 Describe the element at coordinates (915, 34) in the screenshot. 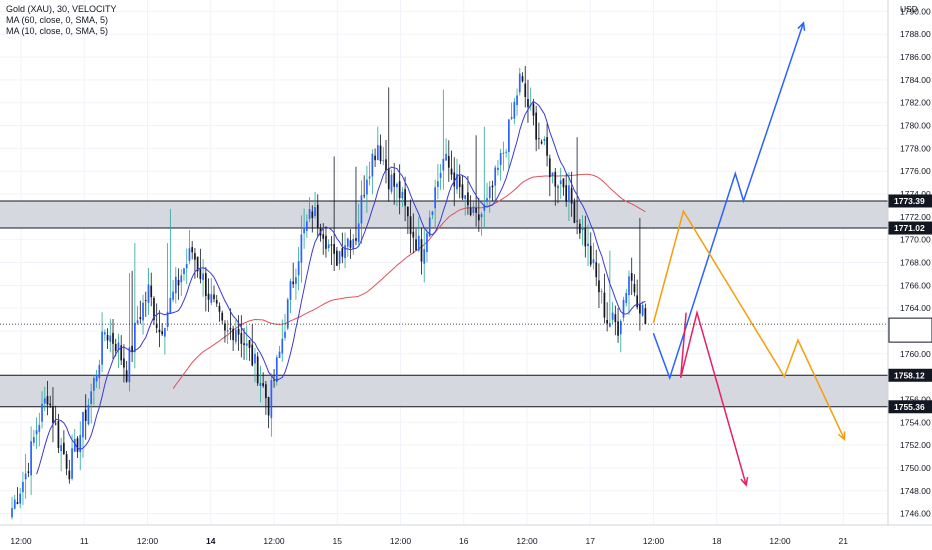

I see `price-tick-label: 1788.00` at that location.